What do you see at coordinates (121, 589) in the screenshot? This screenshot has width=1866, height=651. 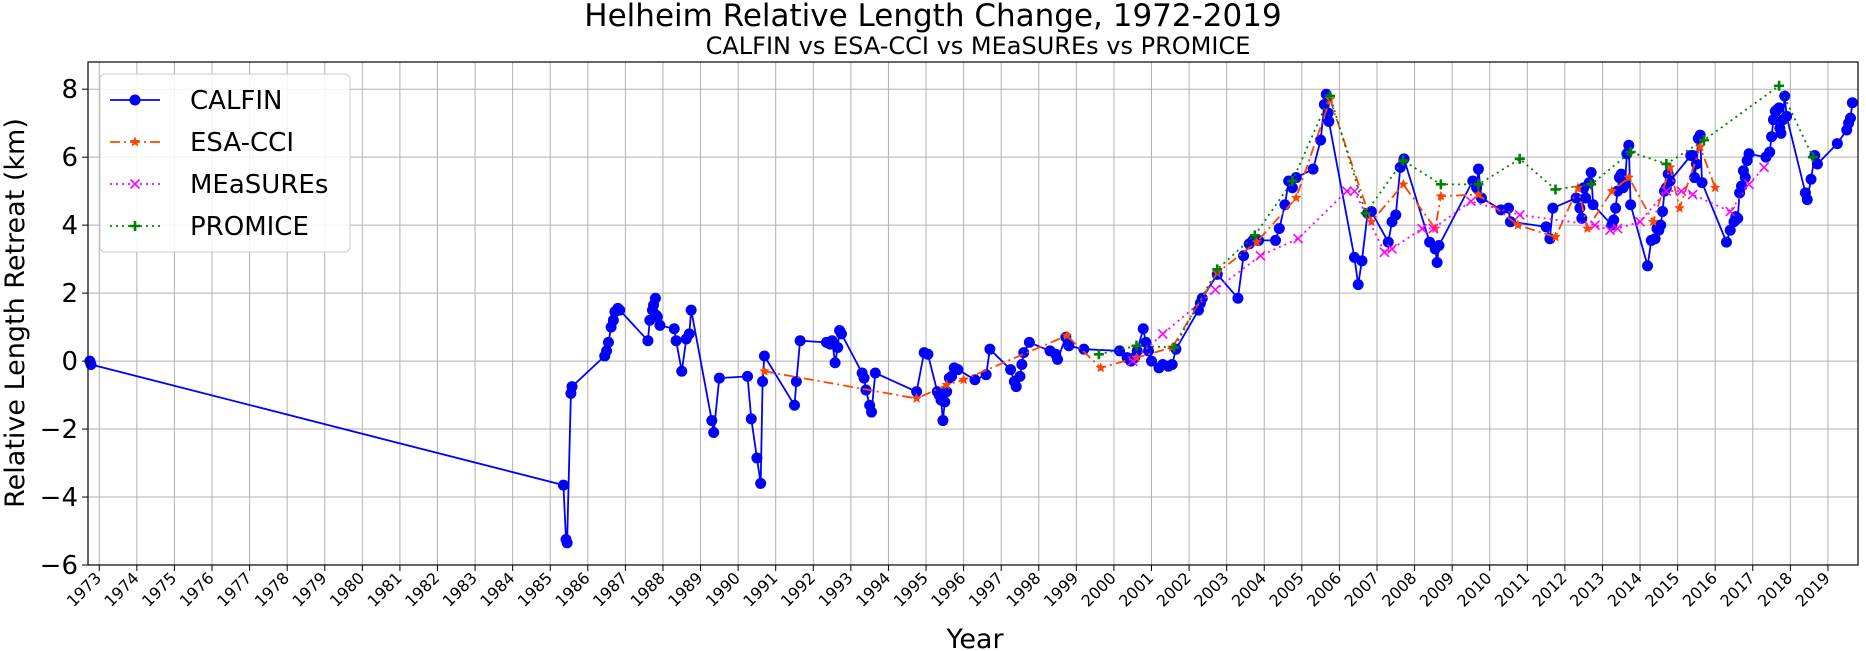 I see `x-tick-label: 1974` at bounding box center [121, 589].